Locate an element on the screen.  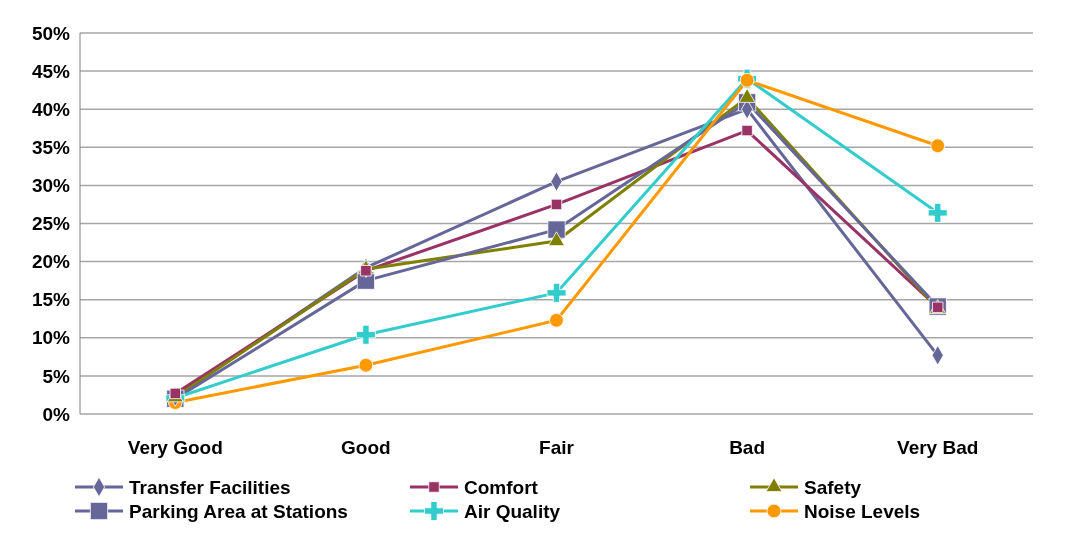
legend-label: Comfort is located at coordinates (501, 487).